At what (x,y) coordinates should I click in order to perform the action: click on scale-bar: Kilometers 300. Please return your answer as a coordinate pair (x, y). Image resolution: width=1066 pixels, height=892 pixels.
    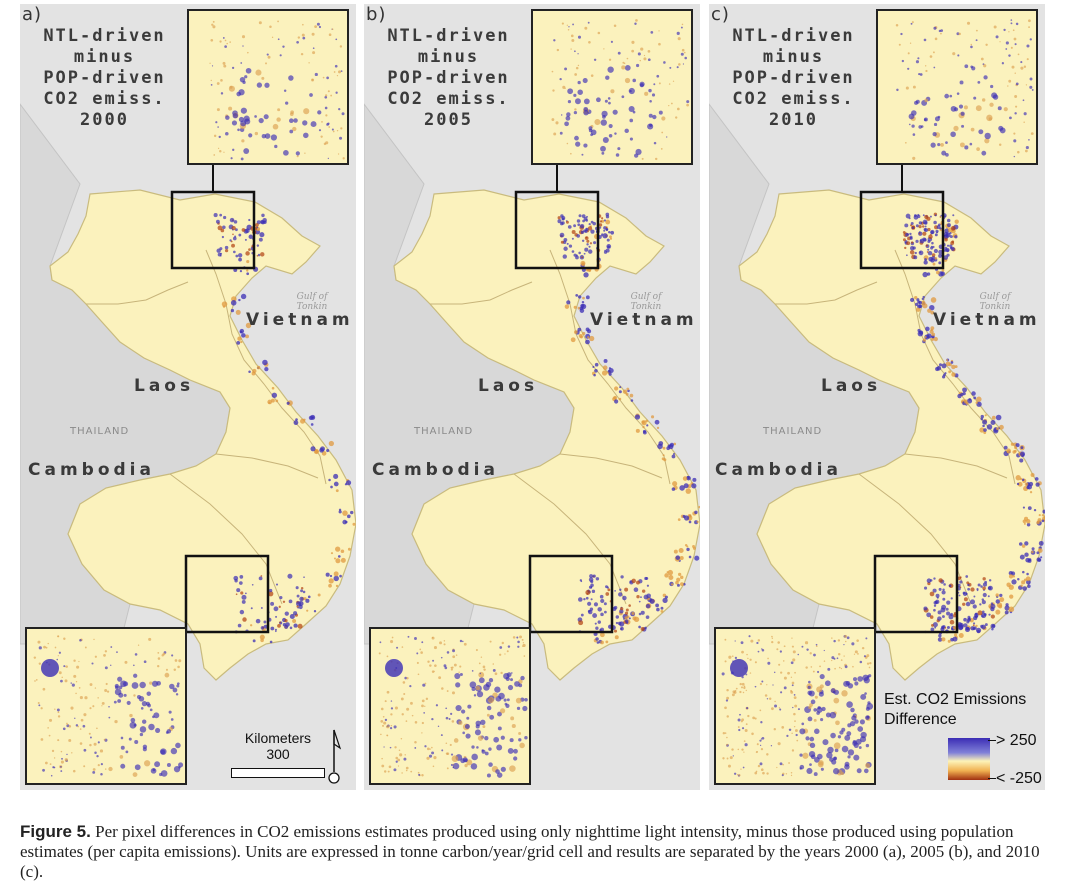
    Looking at the image, I should click on (278, 754).